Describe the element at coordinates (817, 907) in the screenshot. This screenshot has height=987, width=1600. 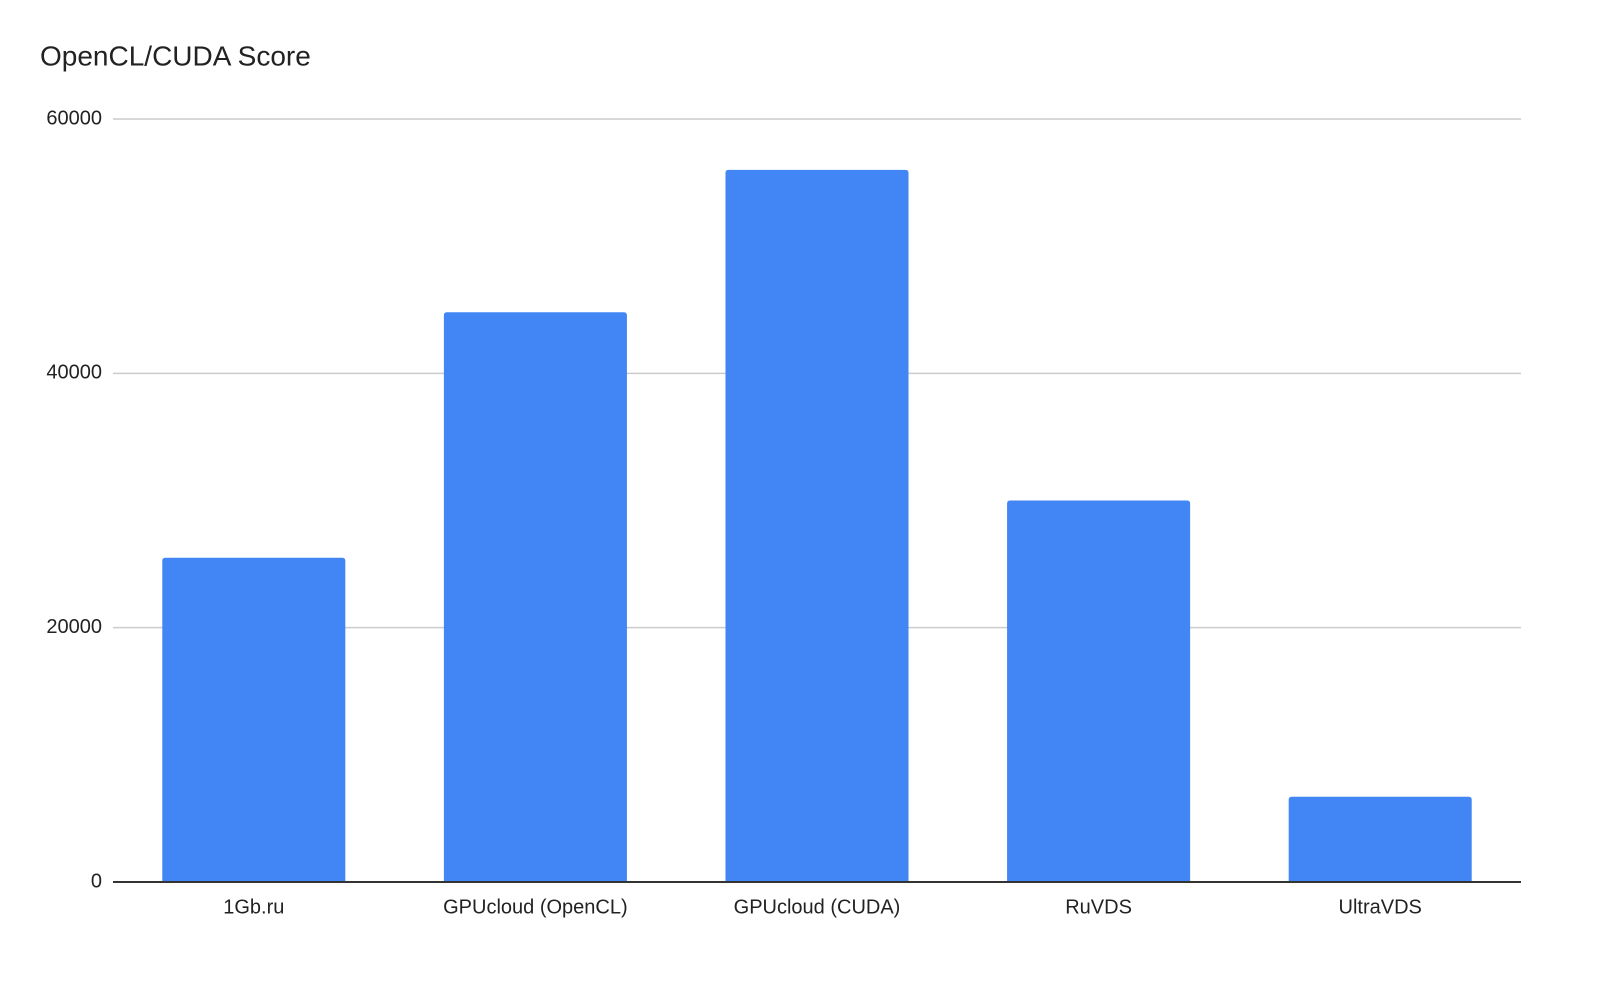
I see `x-tick-label: GPUcloud (CUDA)` at that location.